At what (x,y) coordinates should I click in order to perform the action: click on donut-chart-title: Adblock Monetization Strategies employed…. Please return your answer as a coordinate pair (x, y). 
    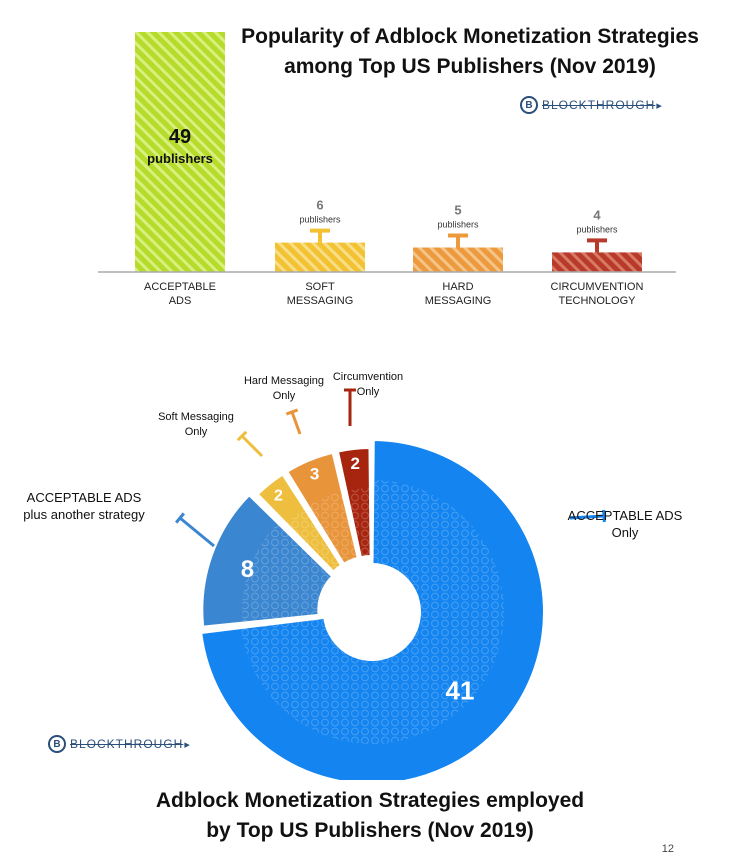
    Looking at the image, I should click on (370, 816).